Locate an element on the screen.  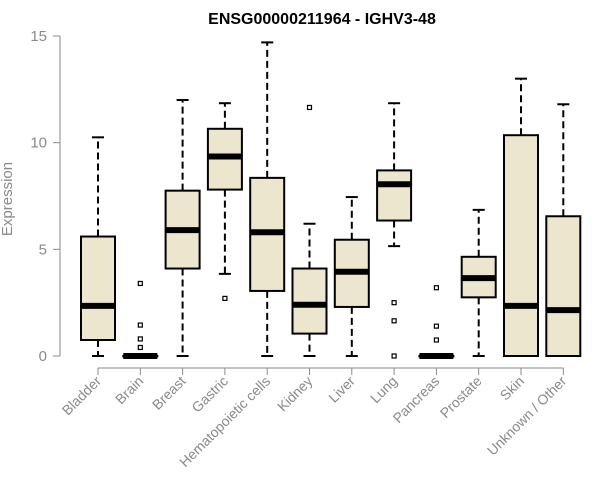
box-bladder is located at coordinates (98, 246).